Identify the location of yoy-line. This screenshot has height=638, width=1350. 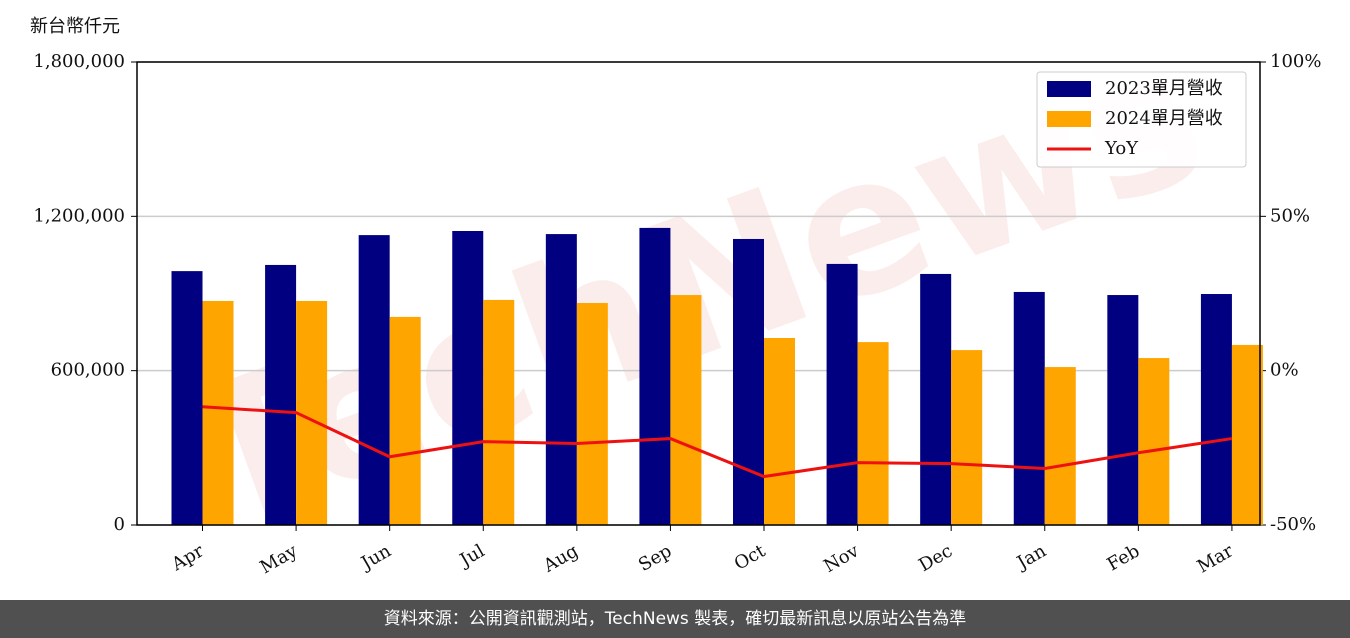
(717, 442).